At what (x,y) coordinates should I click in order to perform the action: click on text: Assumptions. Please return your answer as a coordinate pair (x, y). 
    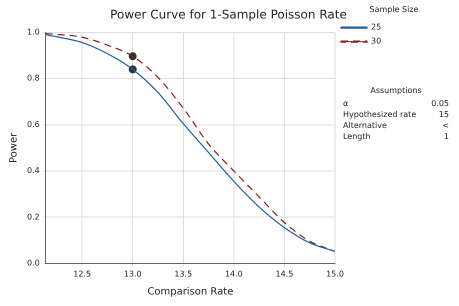
    Looking at the image, I should click on (396, 90).